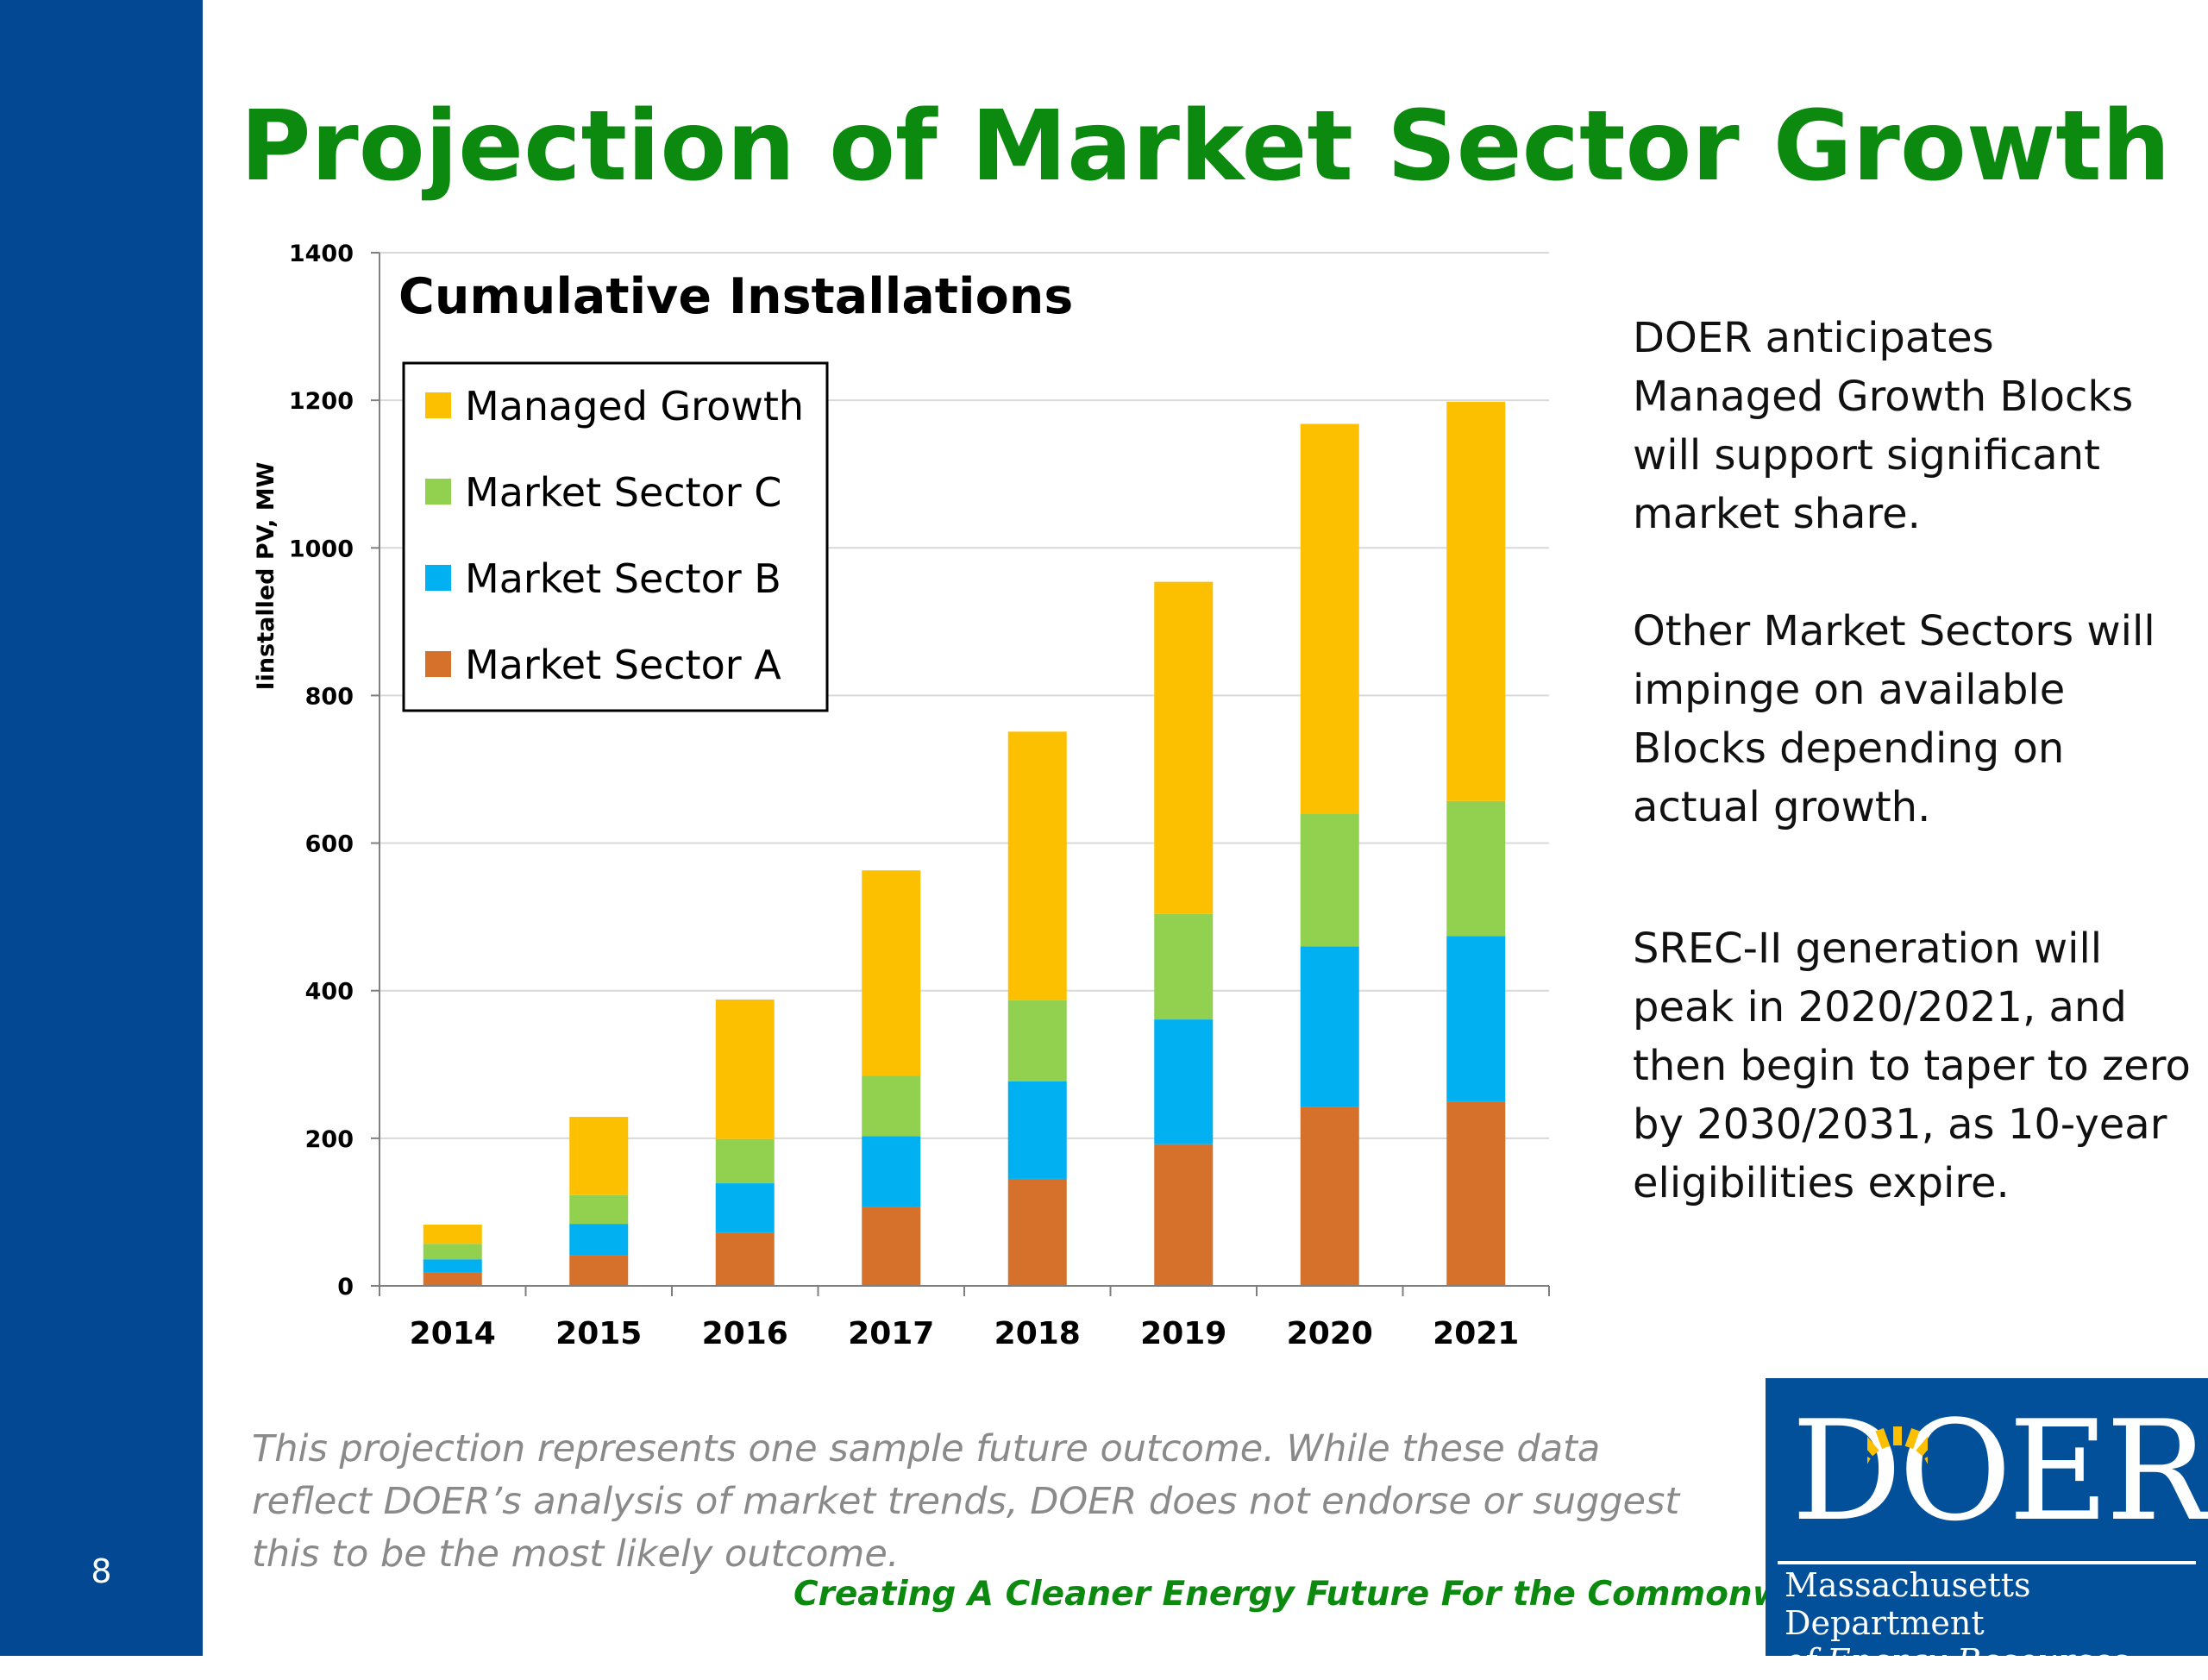  What do you see at coordinates (1037, 1040) in the screenshot?
I see `bar-2018-market-sector-c` at bounding box center [1037, 1040].